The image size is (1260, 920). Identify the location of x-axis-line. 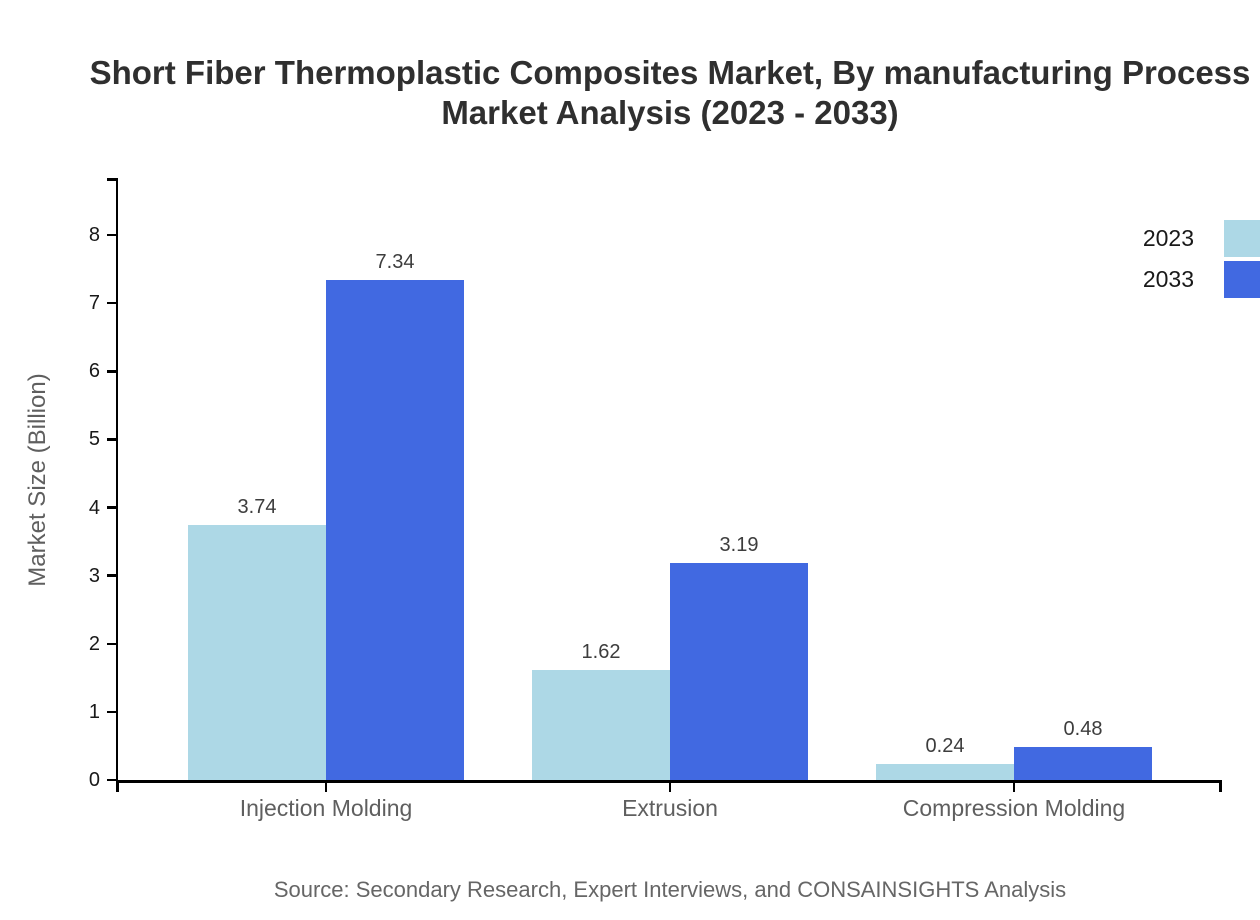
(668, 781).